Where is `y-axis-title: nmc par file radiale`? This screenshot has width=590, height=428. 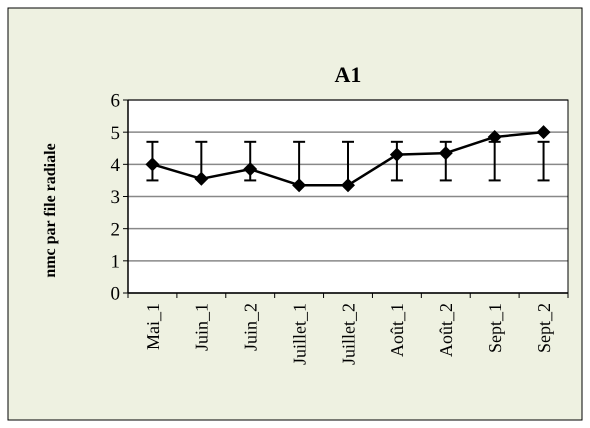
y-axis-title: nmc par file radiale is located at coordinates (50, 210).